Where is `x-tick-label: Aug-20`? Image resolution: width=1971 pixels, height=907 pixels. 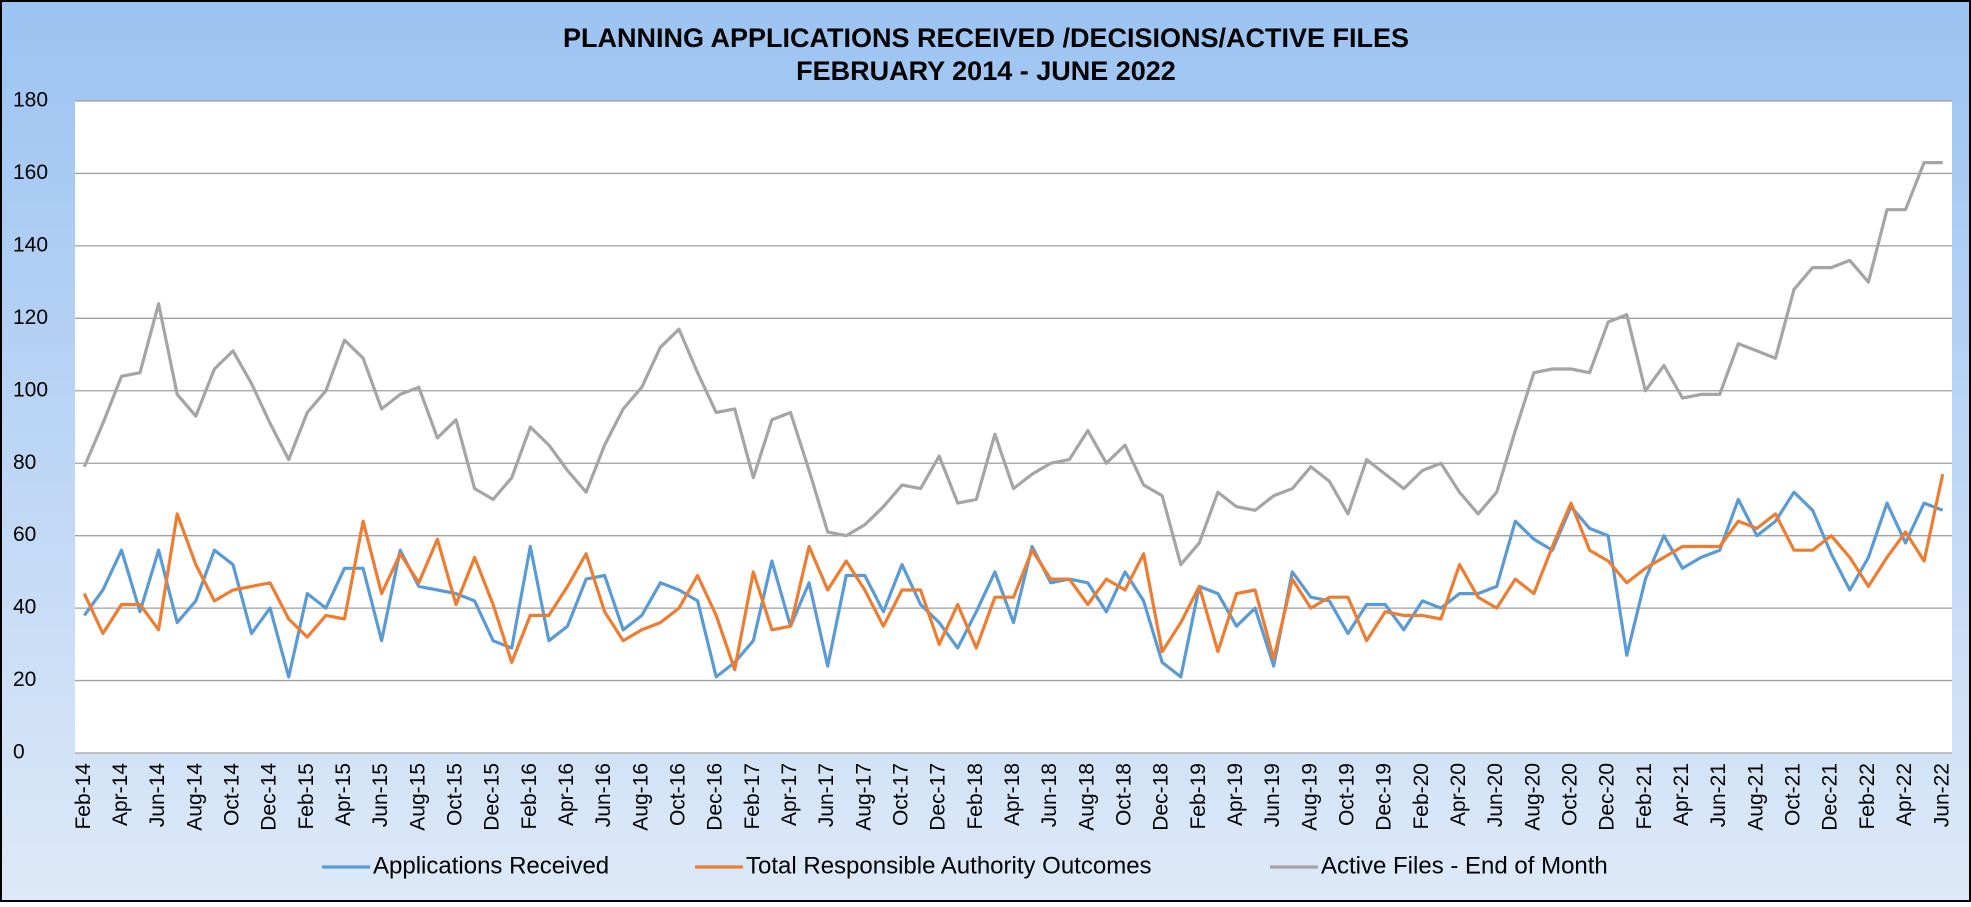
x-tick-label: Aug-20 is located at coordinates (1532, 797).